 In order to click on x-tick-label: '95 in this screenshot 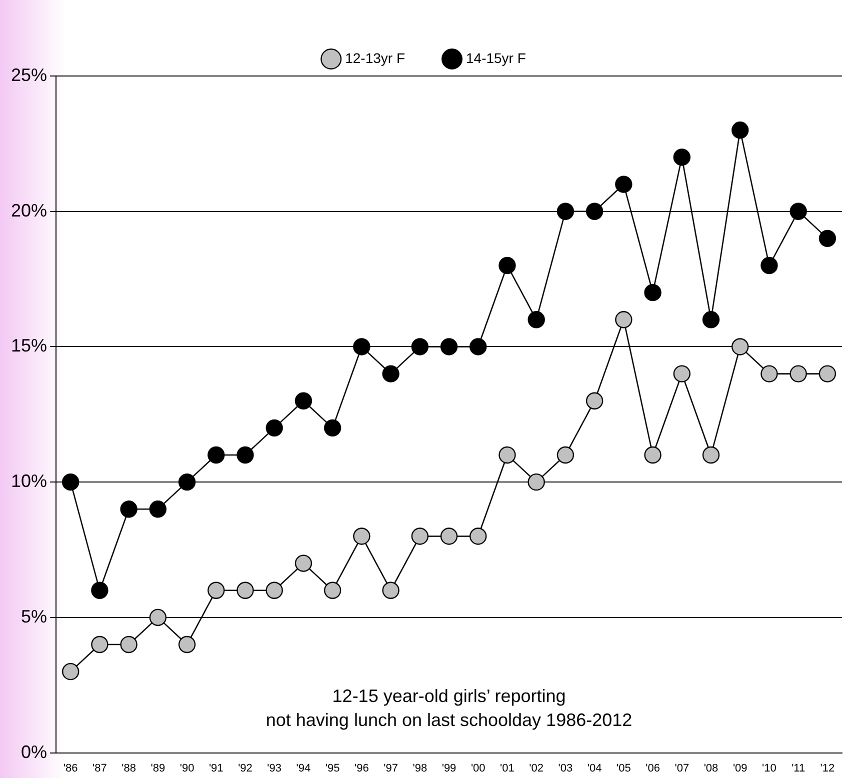, I will do `click(332, 768)`.